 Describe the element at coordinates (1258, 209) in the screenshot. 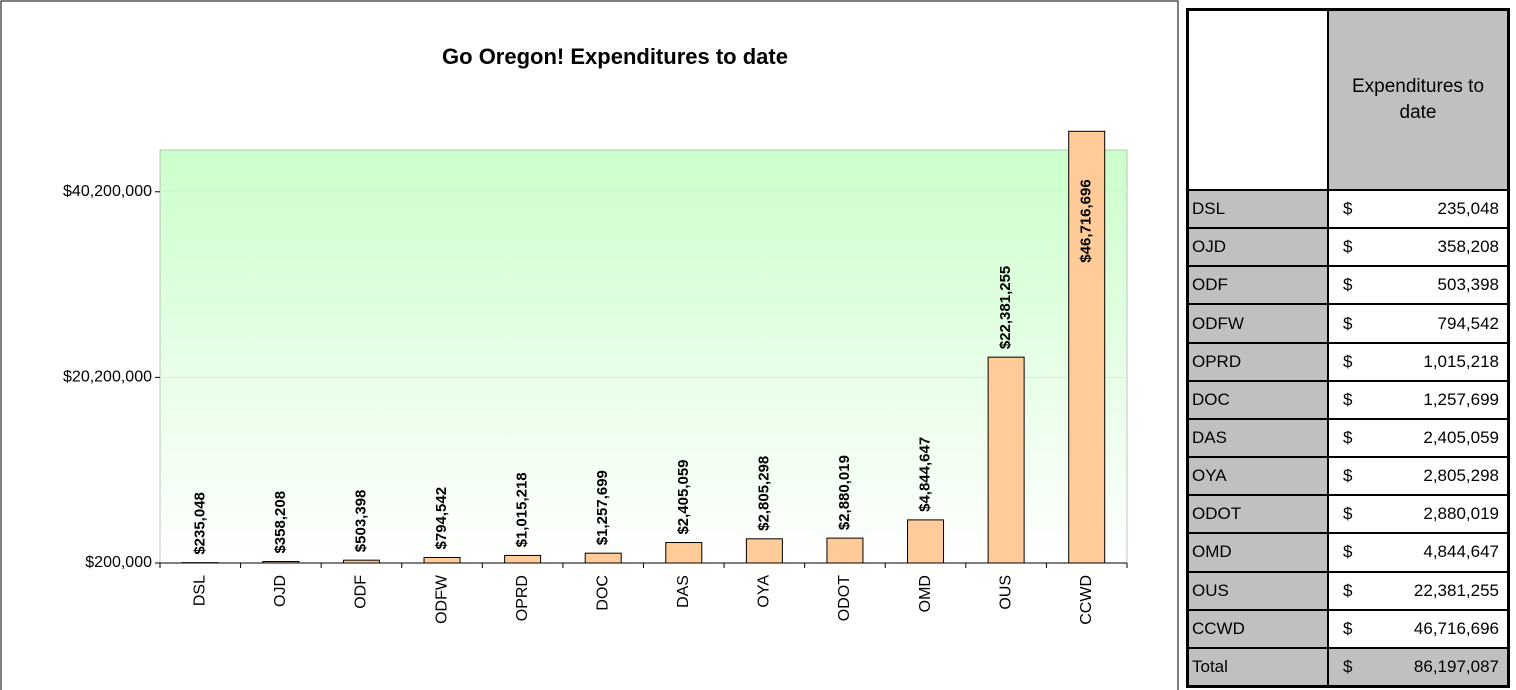

I see `row-label: DSL` at that location.